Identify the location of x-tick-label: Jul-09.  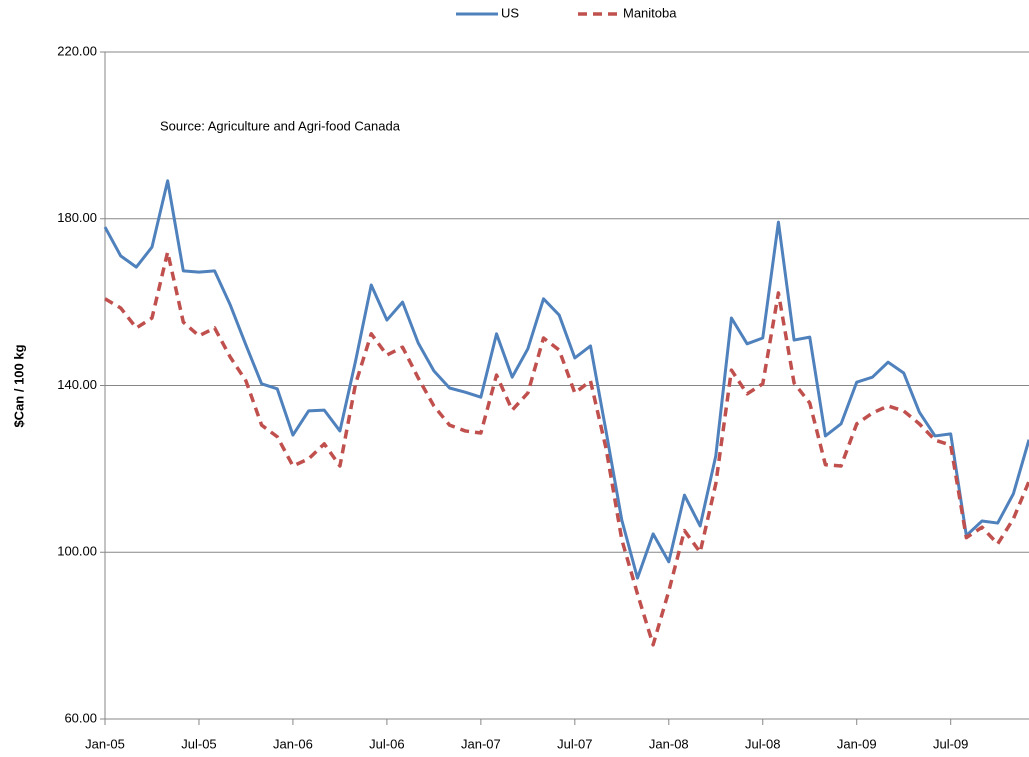
(950, 743).